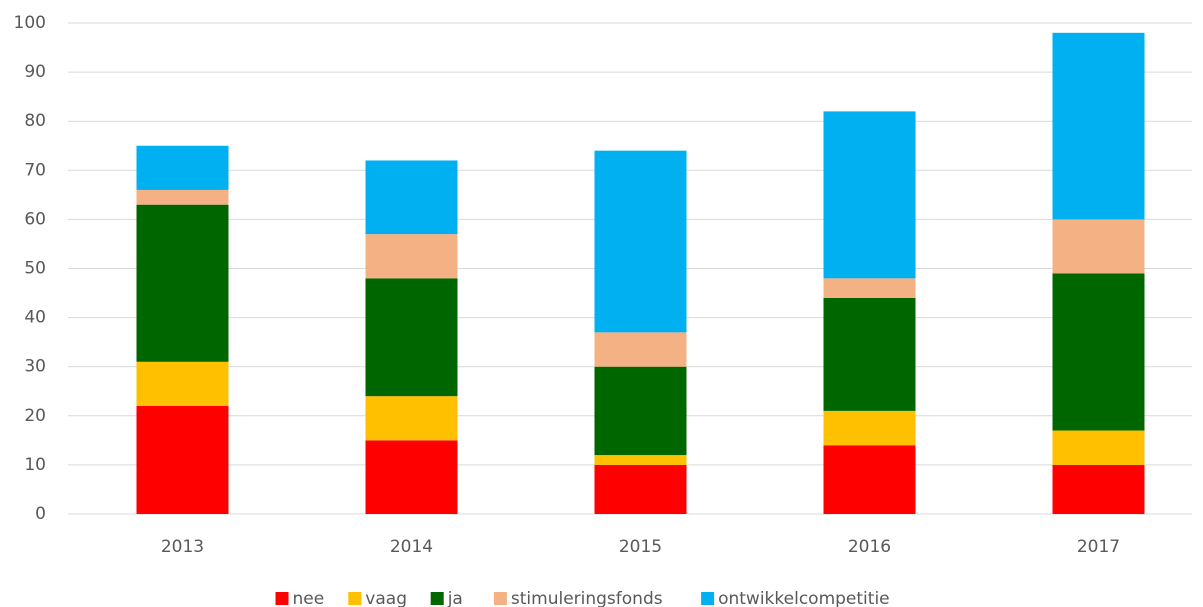 The width and height of the screenshot is (1203, 607). Describe the element at coordinates (411, 547) in the screenshot. I see `x-tick-label: 2014` at that location.